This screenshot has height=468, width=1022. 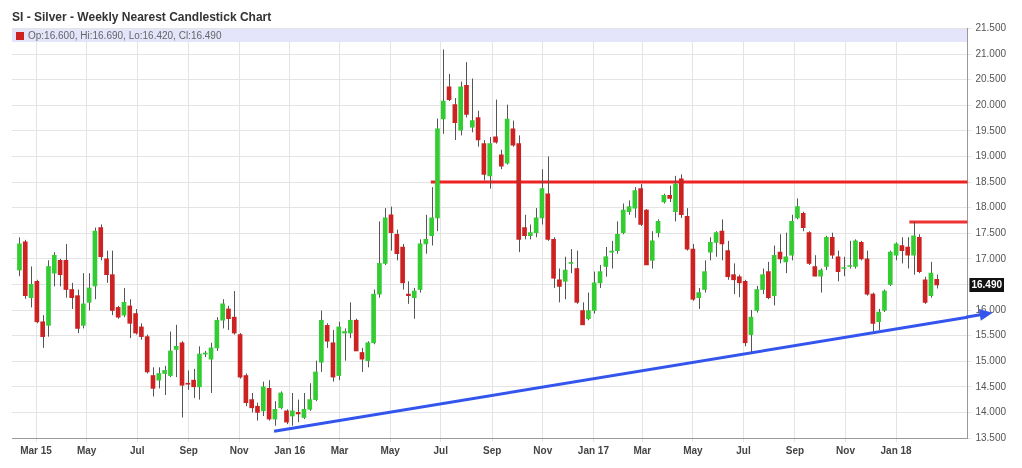 I want to click on y-tick-label: 17.000, so click(x=991, y=258).